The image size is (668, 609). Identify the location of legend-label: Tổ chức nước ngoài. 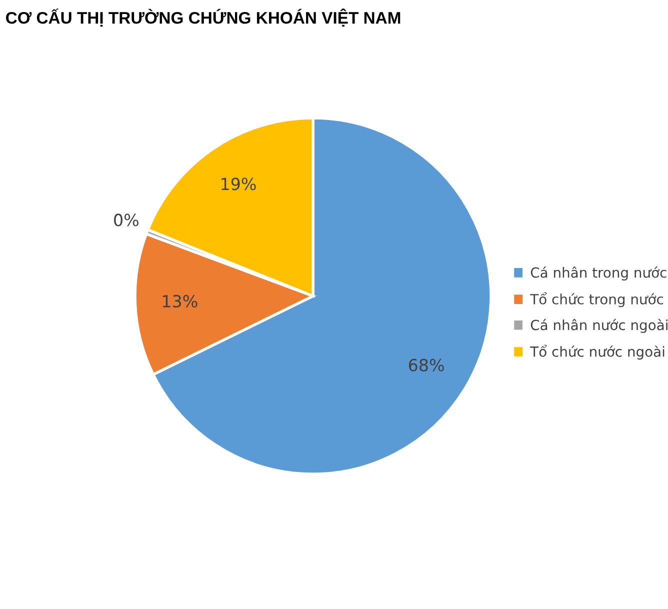
(597, 352).